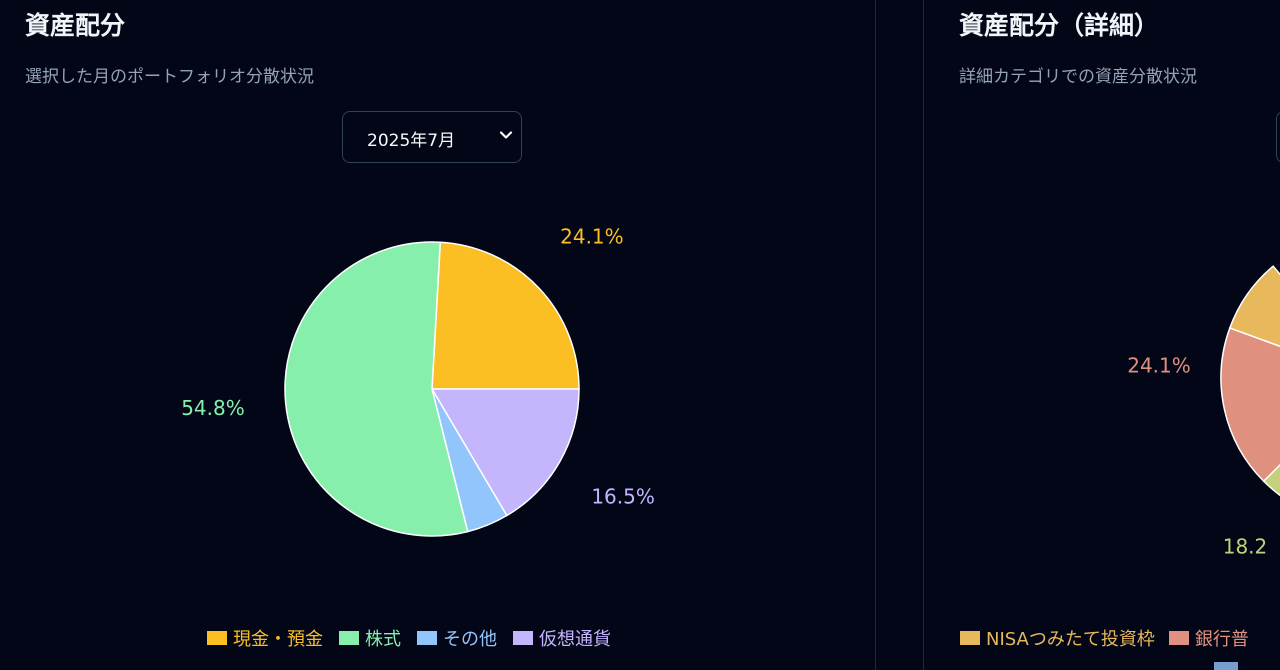 Image resolution: width=1280 pixels, height=670 pixels. Describe the element at coordinates (213, 408) in the screenshot. I see `slice-data-label: 54.8%` at that location.